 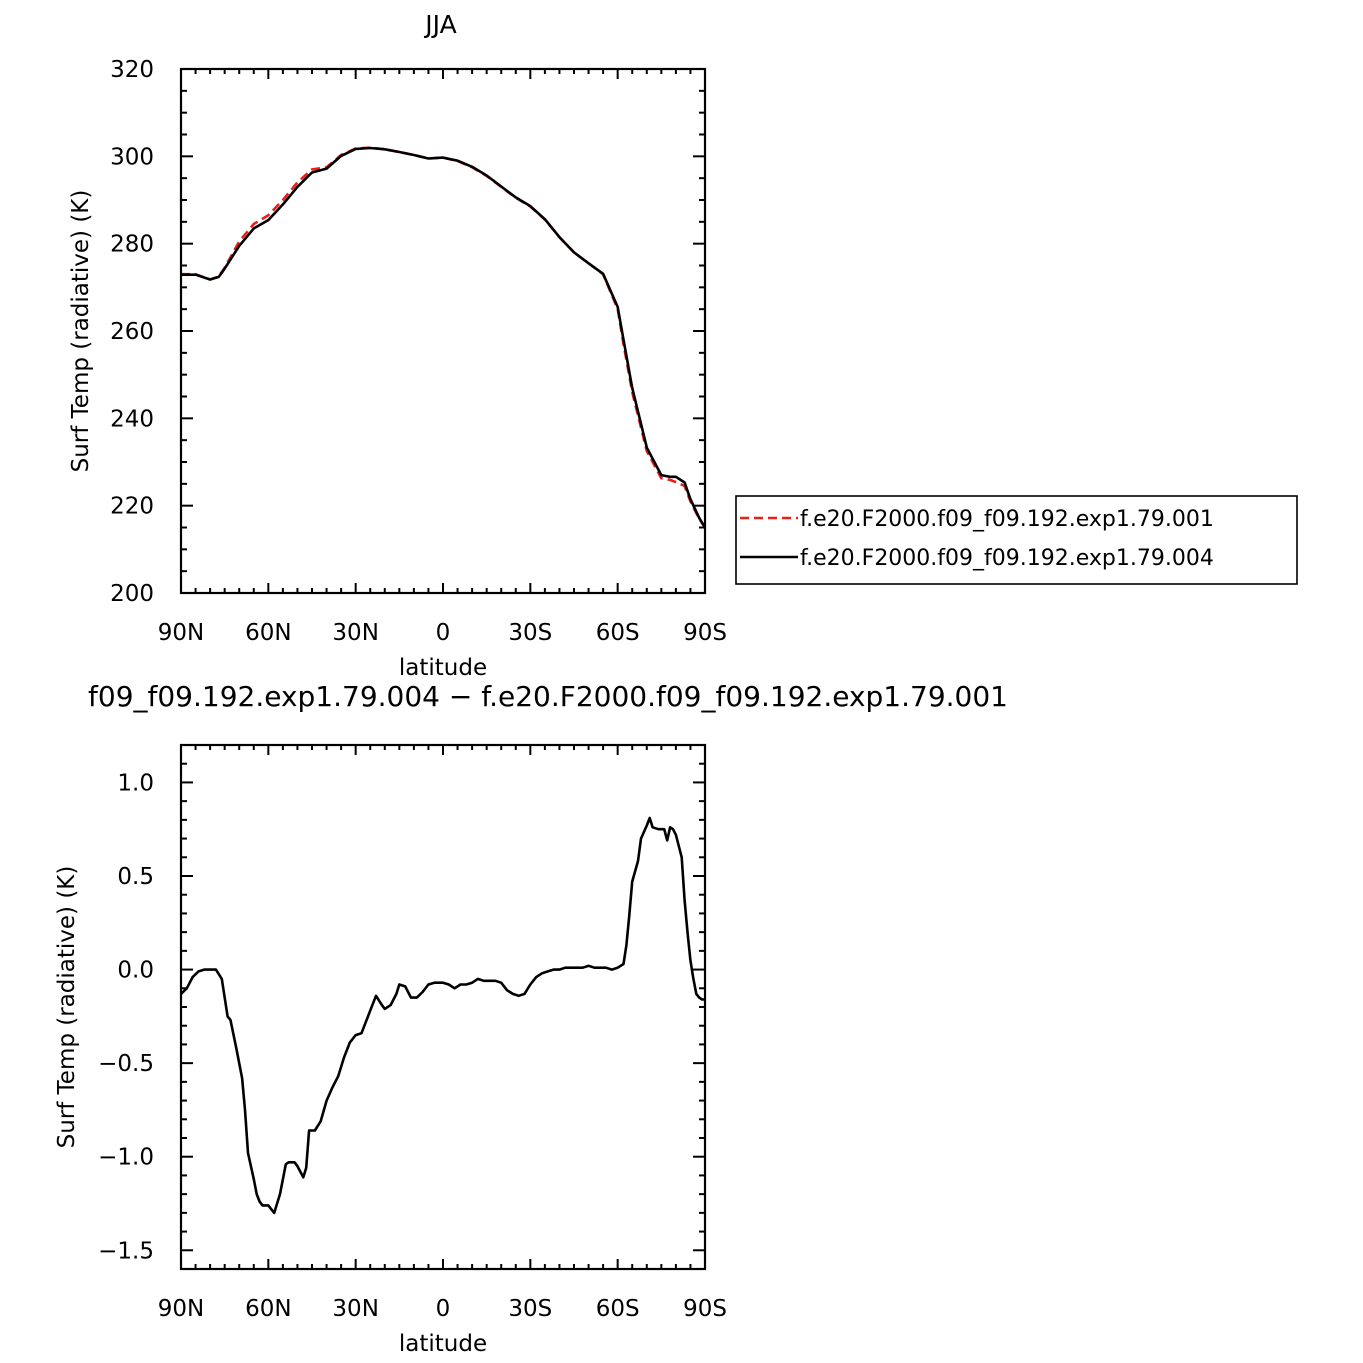 I want to click on y-tick-label: −1.5, so click(x=126, y=1251).